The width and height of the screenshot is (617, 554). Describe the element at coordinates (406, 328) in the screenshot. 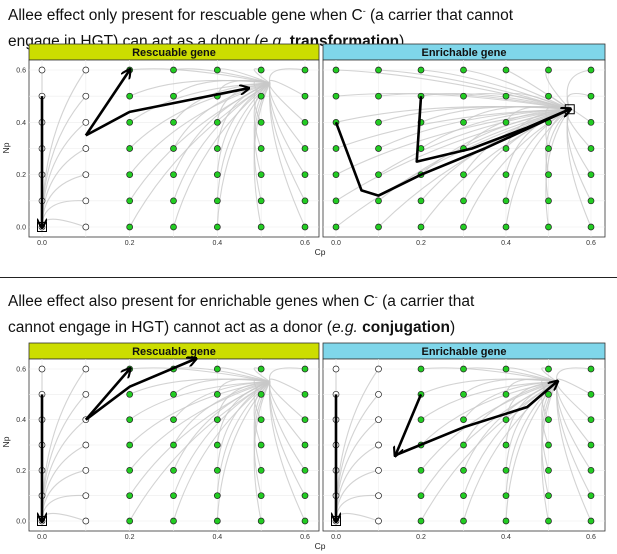

I see `bottom-heading-mechanism: conjugation` at that location.